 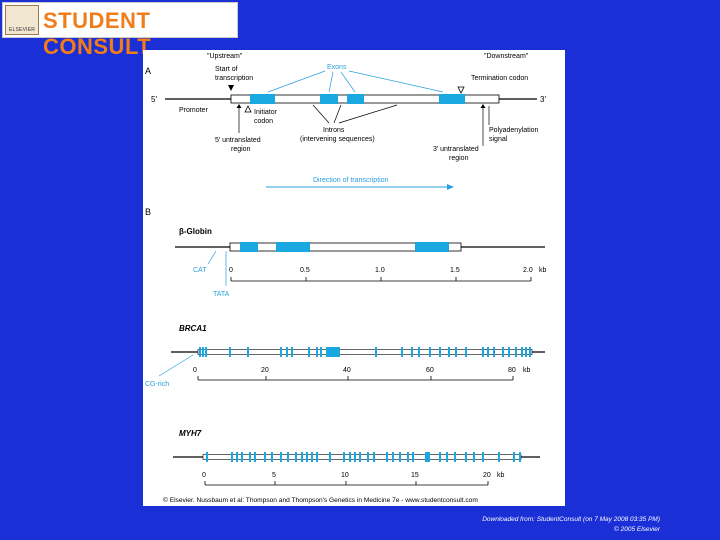 What do you see at coordinates (501, 475) in the screenshot?
I see `myh7-unit: kb` at bounding box center [501, 475].